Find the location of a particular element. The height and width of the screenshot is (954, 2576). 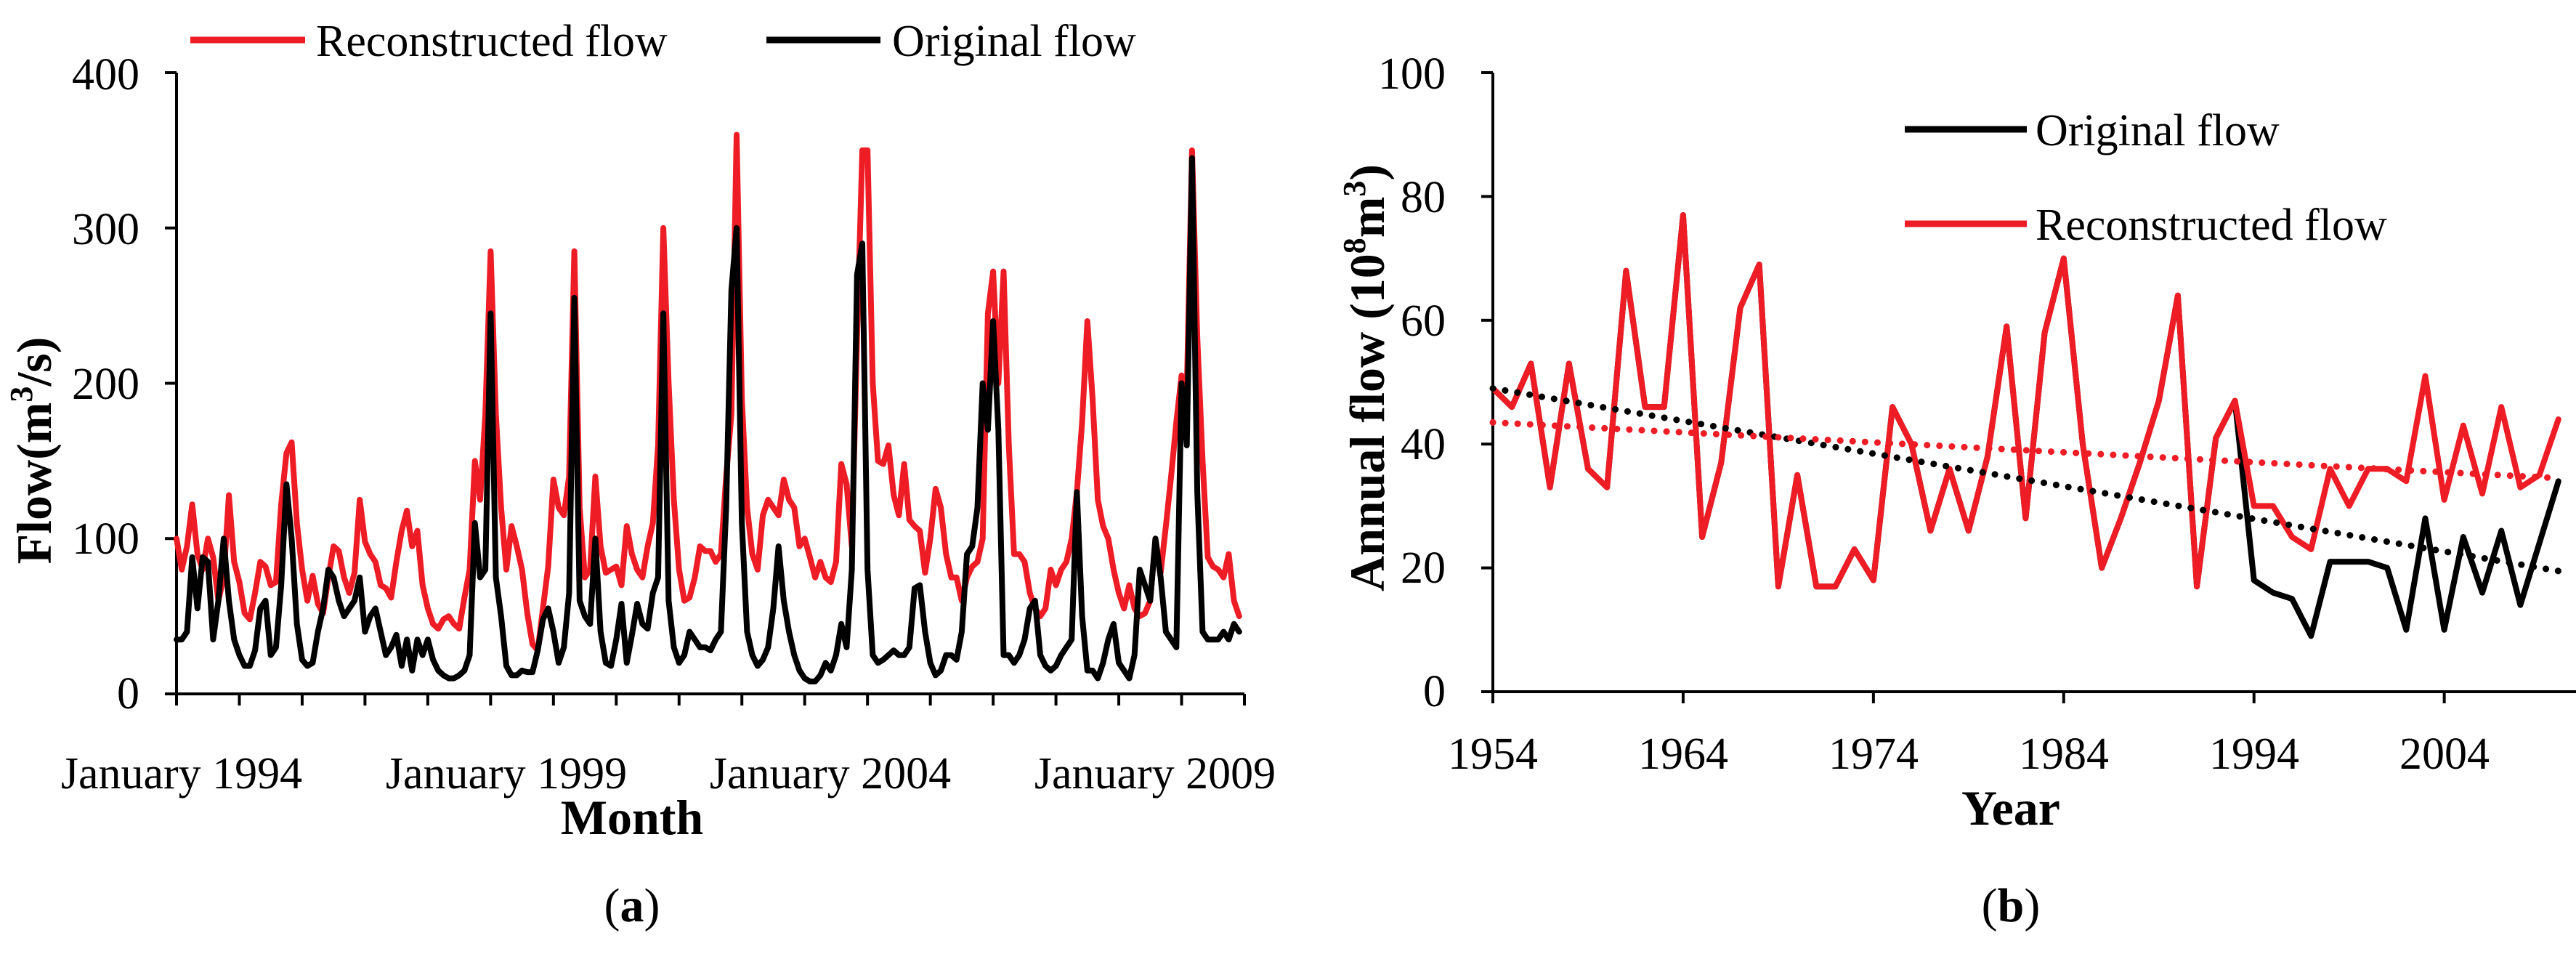

panel-b-x-axis-title: Year is located at coordinates (2010, 808).